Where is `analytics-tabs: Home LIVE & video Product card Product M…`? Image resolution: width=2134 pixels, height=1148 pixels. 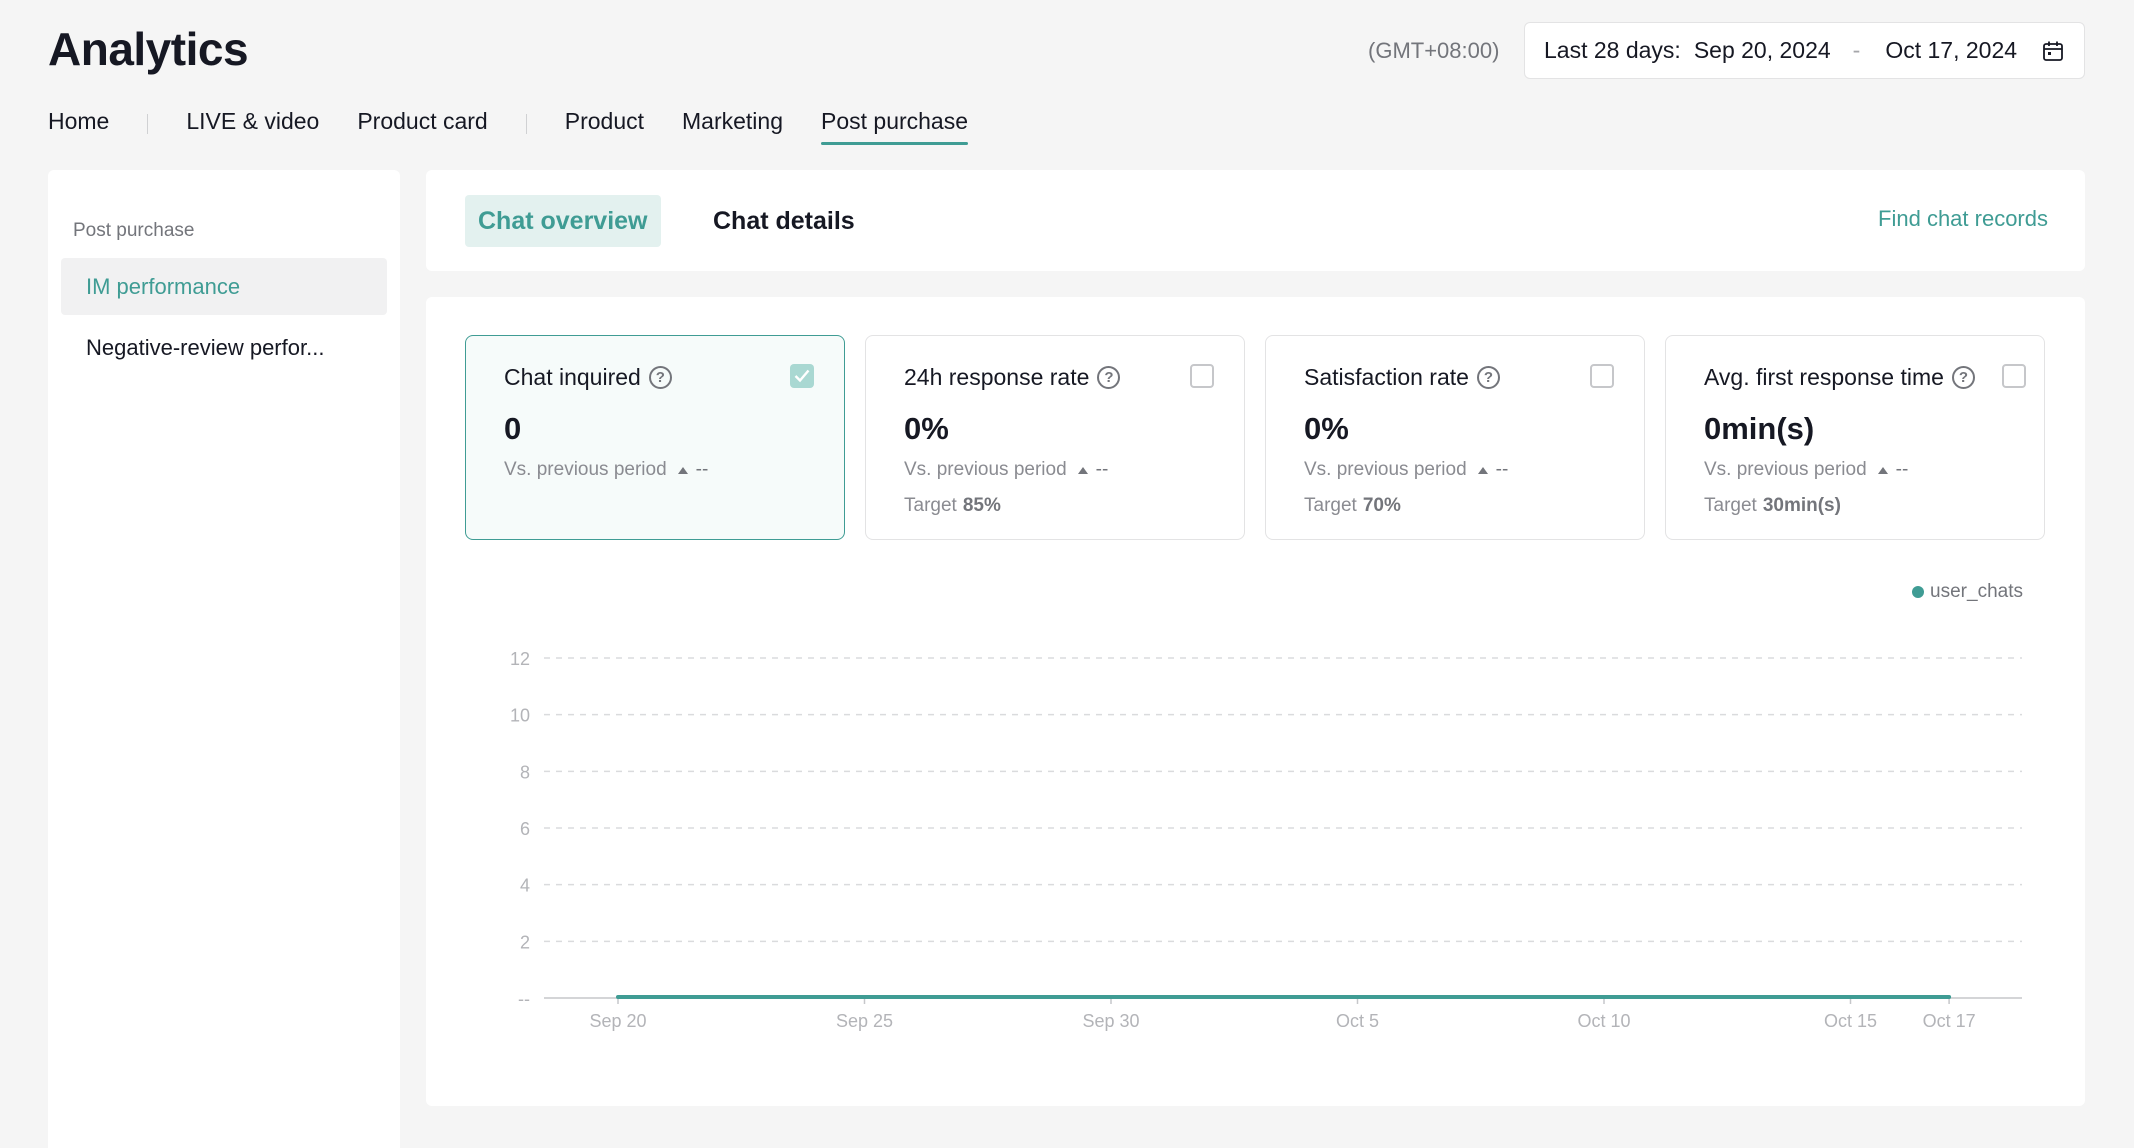 analytics-tabs: Home LIVE & video Product card Product M… is located at coordinates (527, 129).